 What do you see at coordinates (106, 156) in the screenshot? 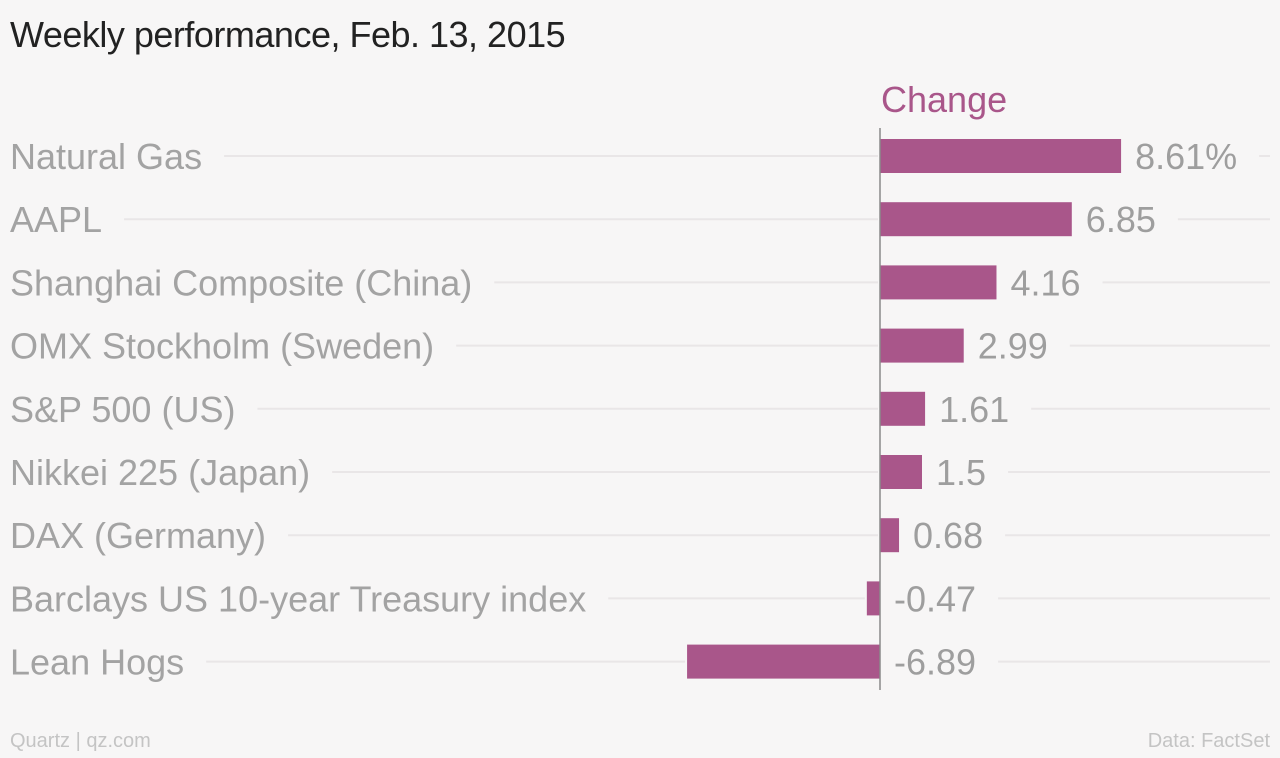
I see `category-label: Natural Gas` at bounding box center [106, 156].